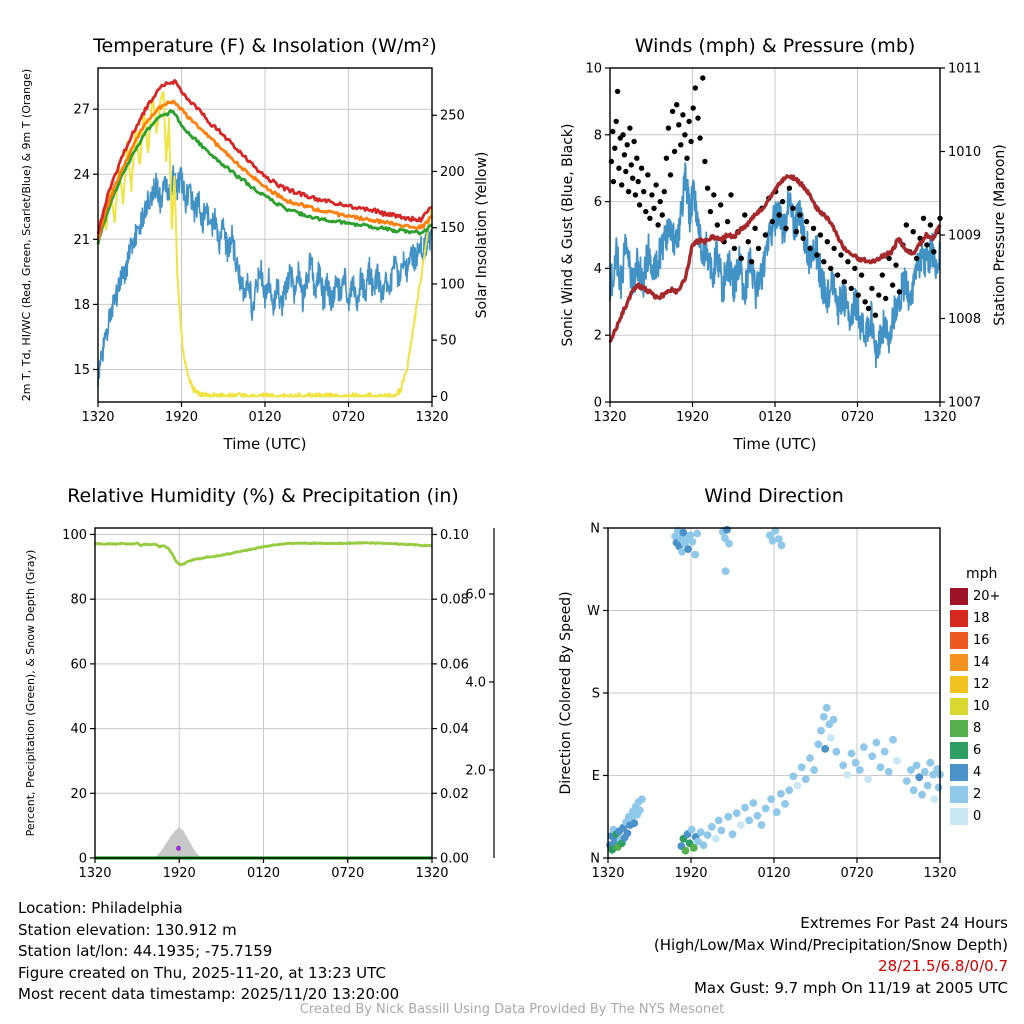 This screenshot has width=1024, height=1024. What do you see at coordinates (482, 235) in the screenshot?
I see `temperature-right-axis-label: Solar Insolation (Yellow)` at bounding box center [482, 235].